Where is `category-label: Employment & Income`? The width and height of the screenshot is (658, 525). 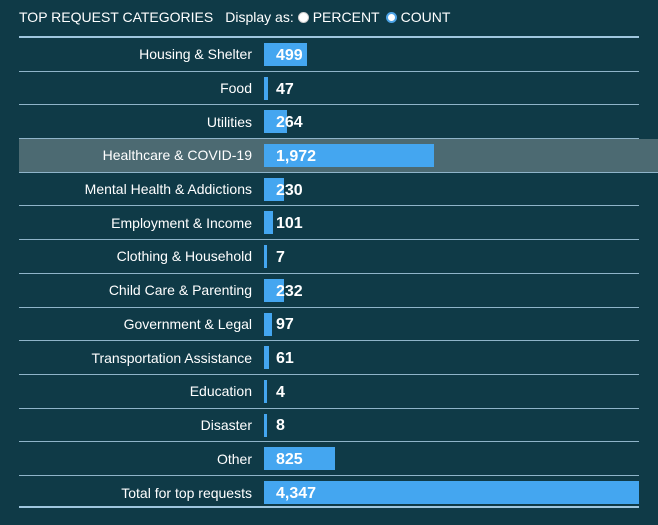 category-label: Employment & Income is located at coordinates (181, 222).